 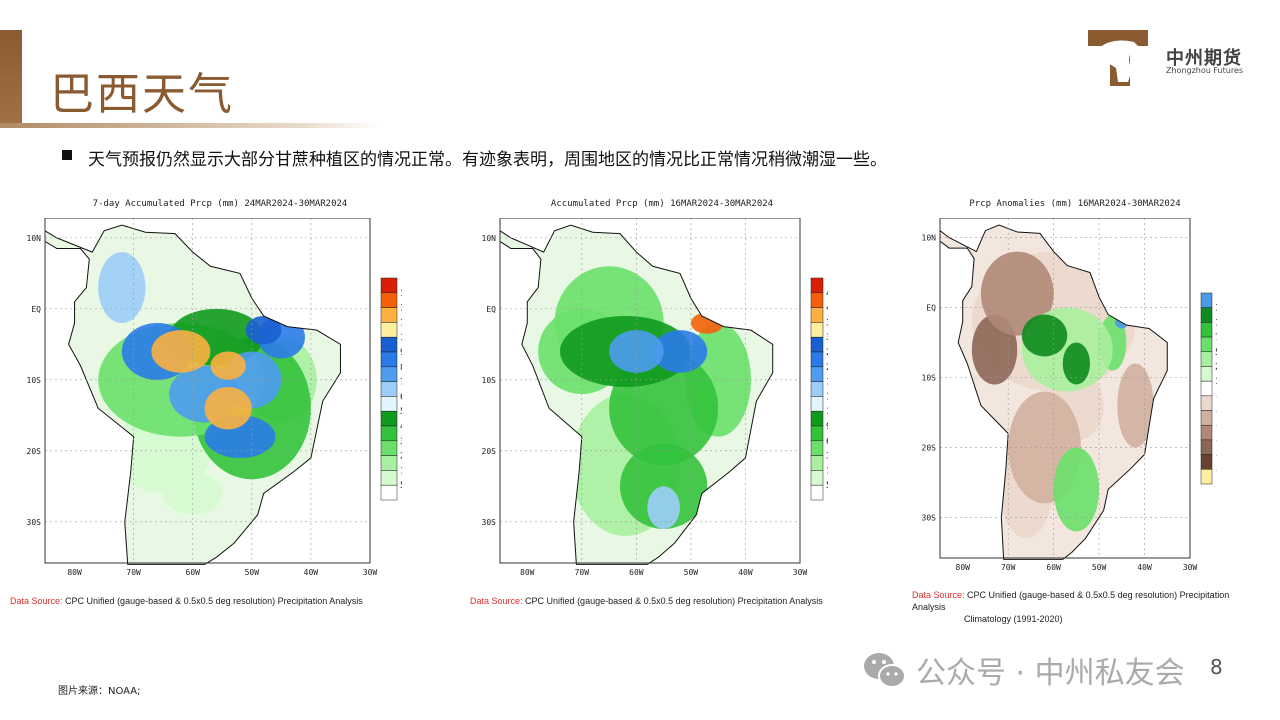 I want to click on bullet-marker, so click(x=67, y=155).